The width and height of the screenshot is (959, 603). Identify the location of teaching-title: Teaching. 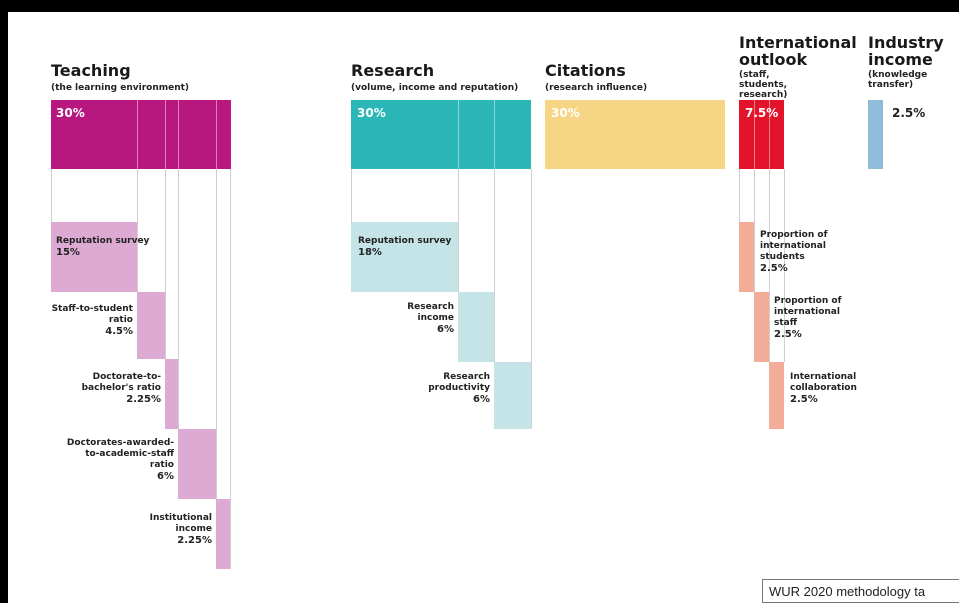
(91, 70).